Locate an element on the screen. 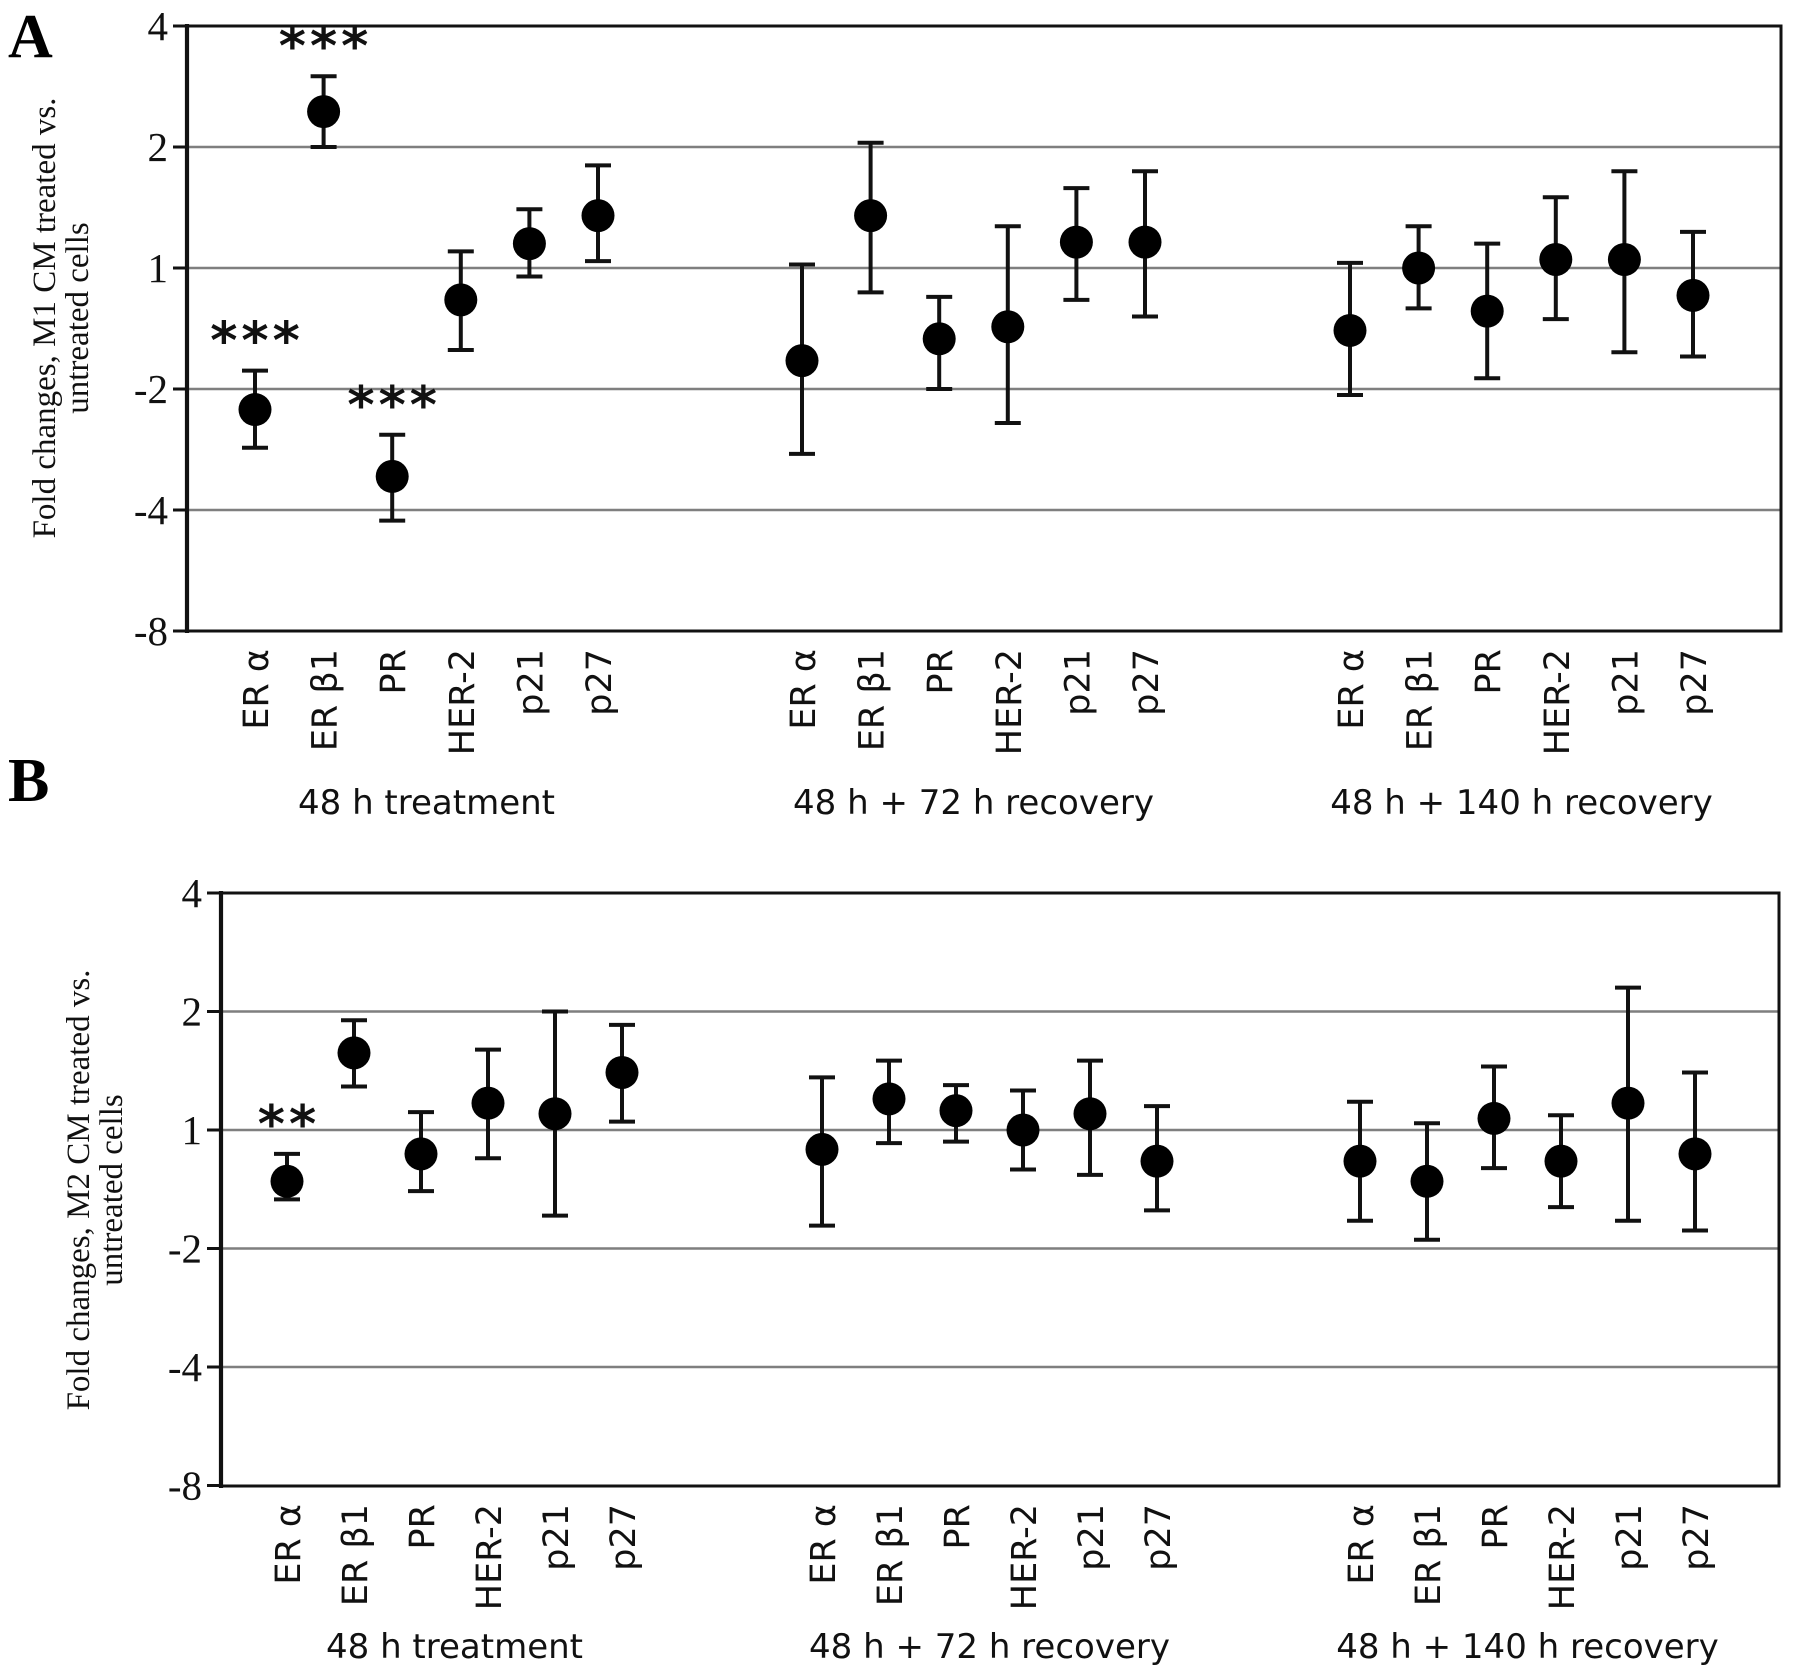 Image resolution: width=1795 pixels, height=1680 pixels. panel-a-letter: A is located at coordinates (30, 37).